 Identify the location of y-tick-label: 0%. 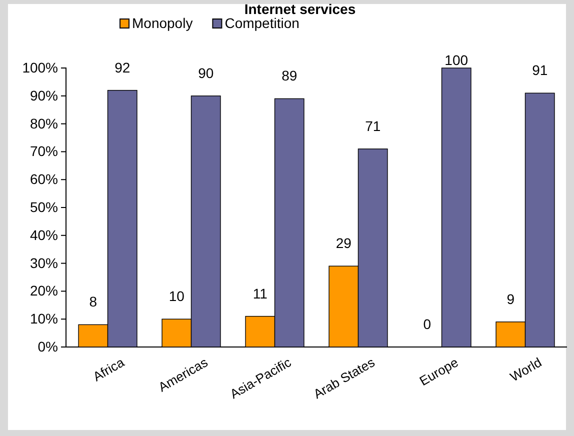
(48, 346).